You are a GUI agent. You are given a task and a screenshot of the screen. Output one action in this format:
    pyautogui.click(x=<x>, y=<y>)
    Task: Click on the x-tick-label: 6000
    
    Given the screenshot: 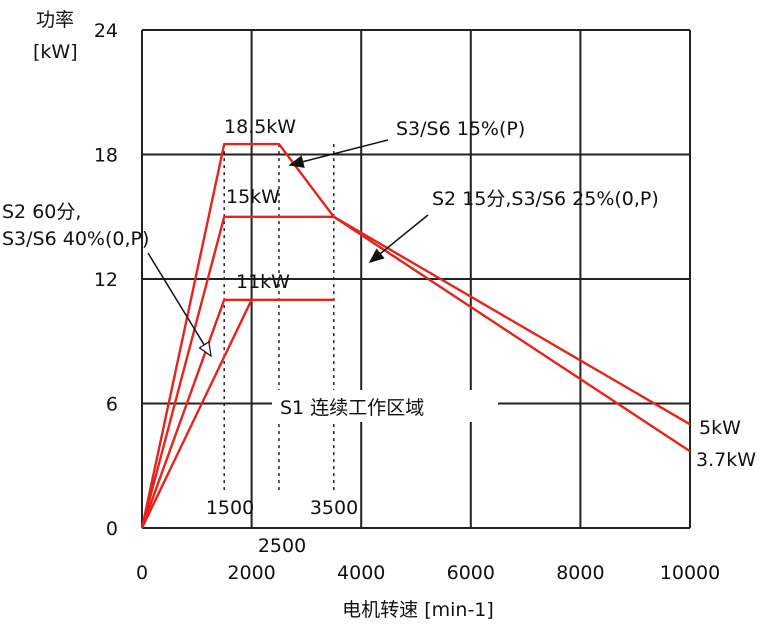 What is the action you would take?
    pyautogui.click(x=471, y=573)
    